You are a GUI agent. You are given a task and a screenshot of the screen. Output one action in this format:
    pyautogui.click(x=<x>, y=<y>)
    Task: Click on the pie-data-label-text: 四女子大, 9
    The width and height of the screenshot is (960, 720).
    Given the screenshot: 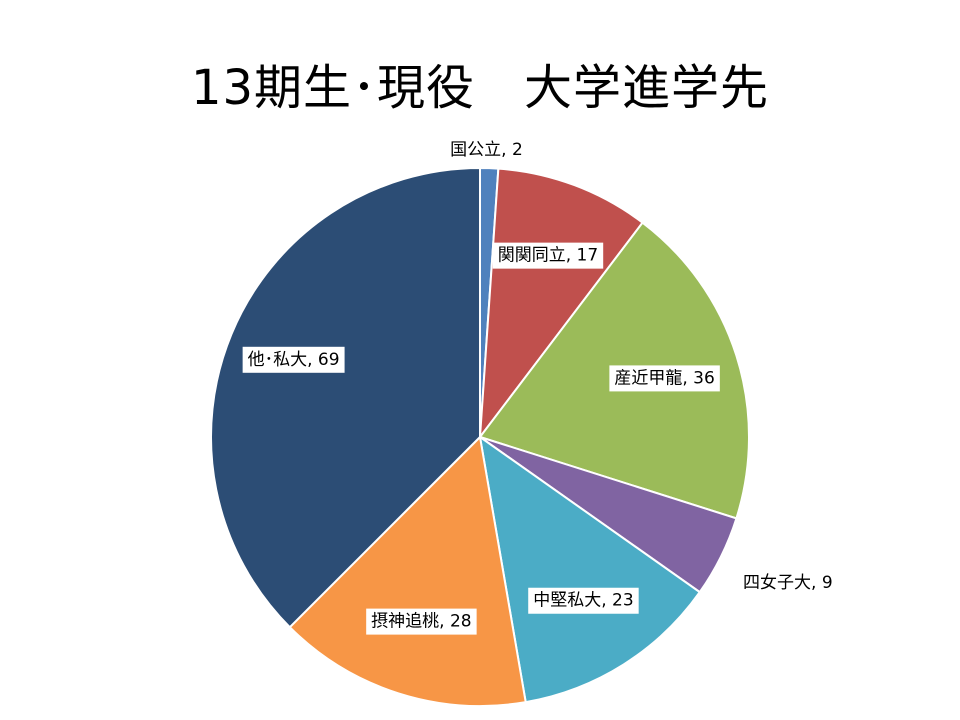 What is the action you would take?
    pyautogui.click(x=788, y=583)
    